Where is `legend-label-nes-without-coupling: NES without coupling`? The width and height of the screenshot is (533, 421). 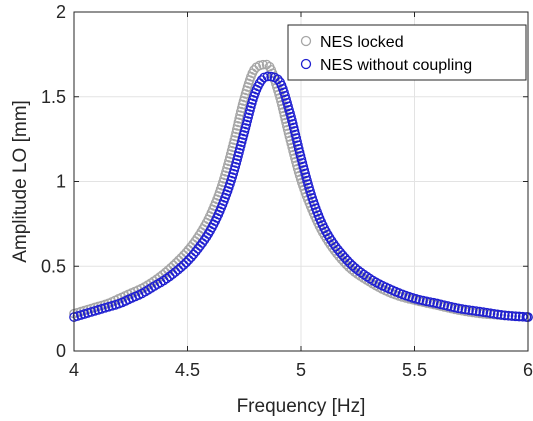
legend-label-nes-without-coupling: NES without coupling is located at coordinates (396, 65).